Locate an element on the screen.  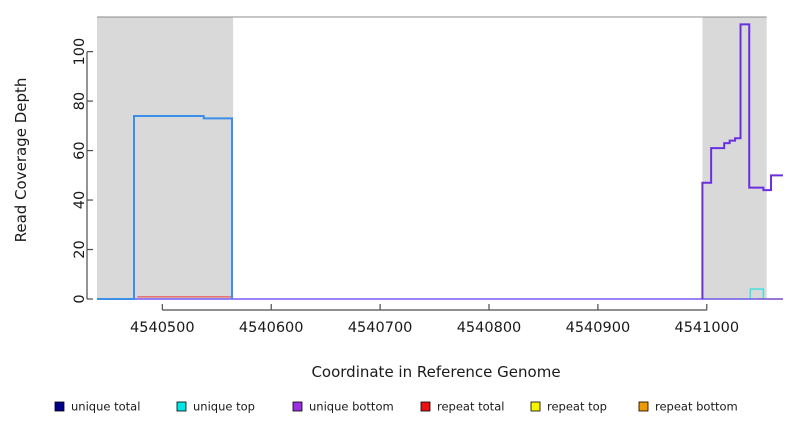
y-tick-label: 60 is located at coordinates (80, 150).